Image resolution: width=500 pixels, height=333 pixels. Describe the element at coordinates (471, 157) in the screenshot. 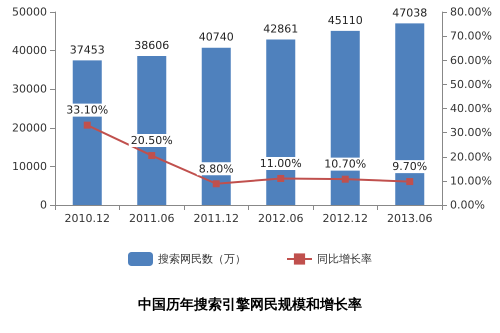

I see `y2-tick-label: 20.00%` at that location.